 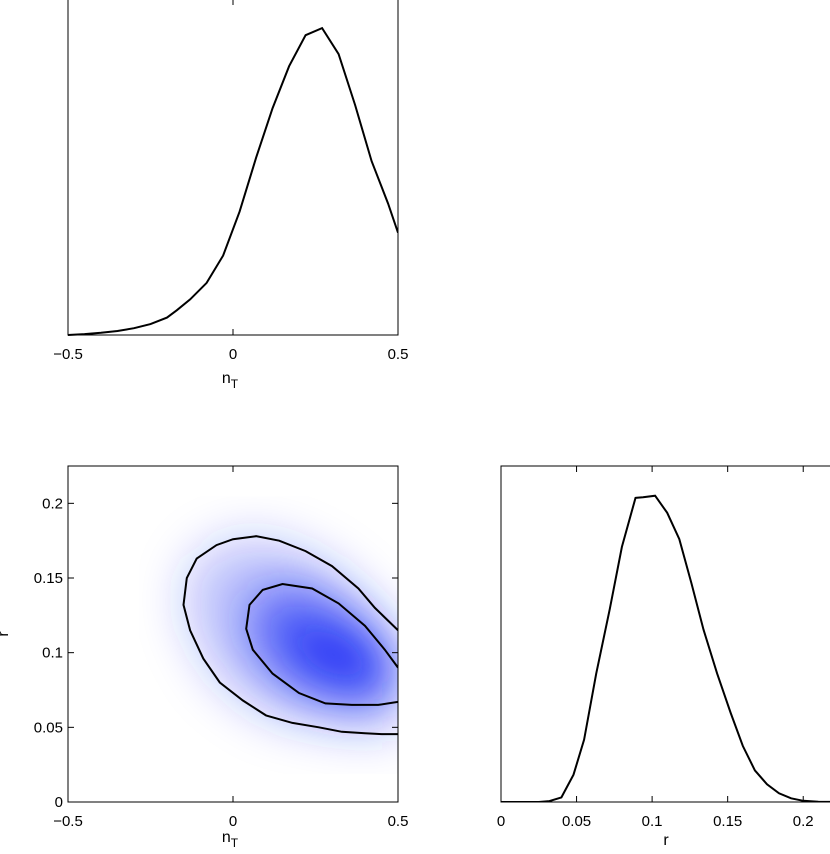 I want to click on contour-line-outer, so click(x=290, y=635).